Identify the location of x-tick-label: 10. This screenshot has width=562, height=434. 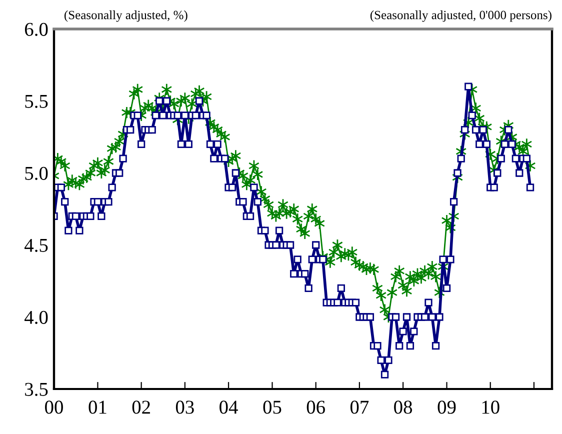
(491, 407).